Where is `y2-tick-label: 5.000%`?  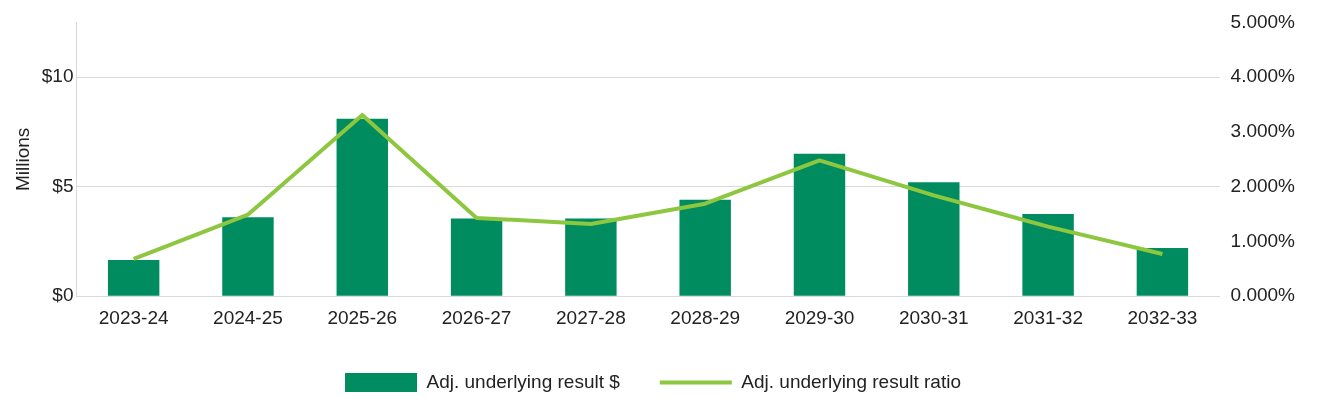
y2-tick-label: 5.000% is located at coordinates (1263, 21).